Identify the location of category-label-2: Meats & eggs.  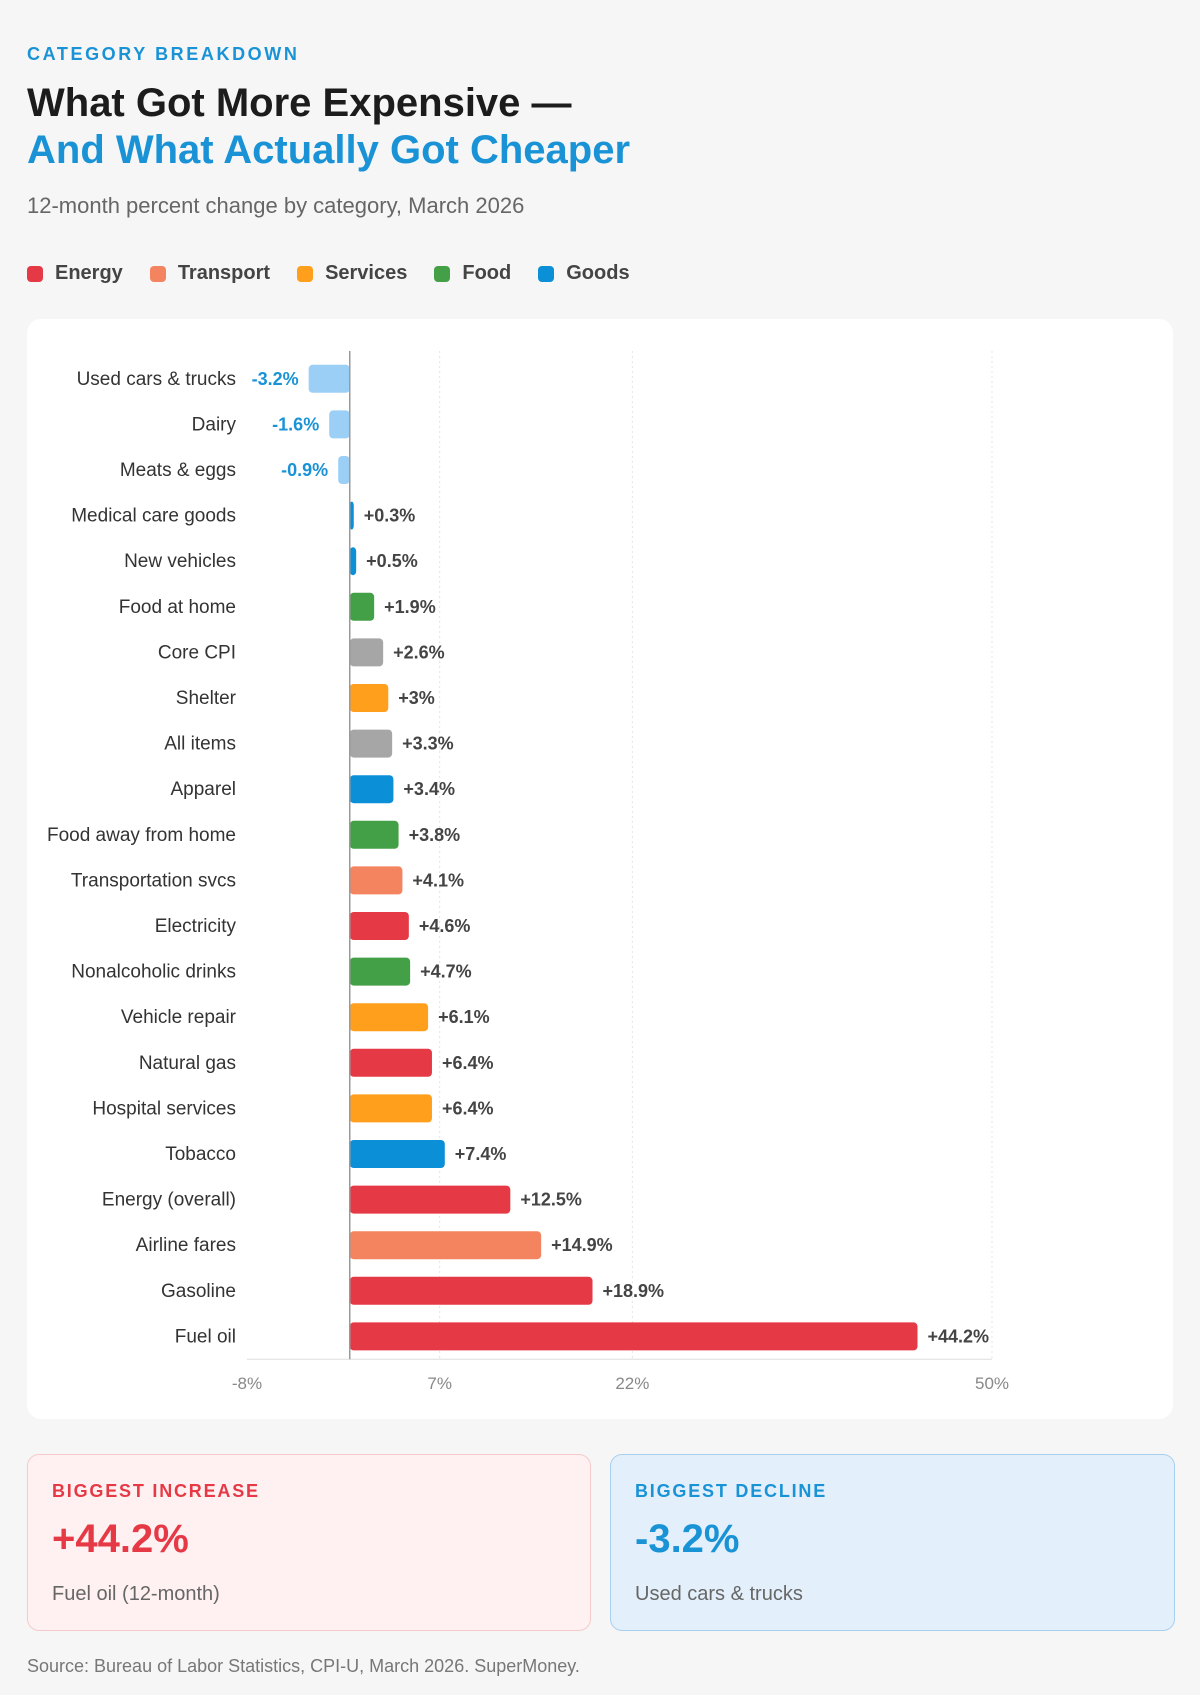
(178, 470).